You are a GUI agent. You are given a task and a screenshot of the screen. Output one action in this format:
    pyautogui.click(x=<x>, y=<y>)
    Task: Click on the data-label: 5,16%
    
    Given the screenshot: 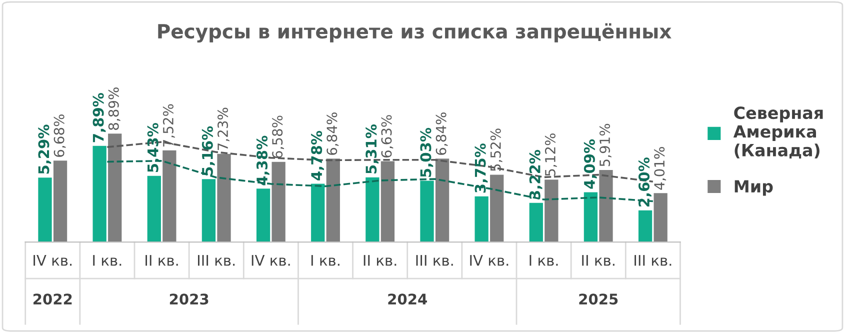 What is the action you would take?
    pyautogui.click(x=208, y=151)
    